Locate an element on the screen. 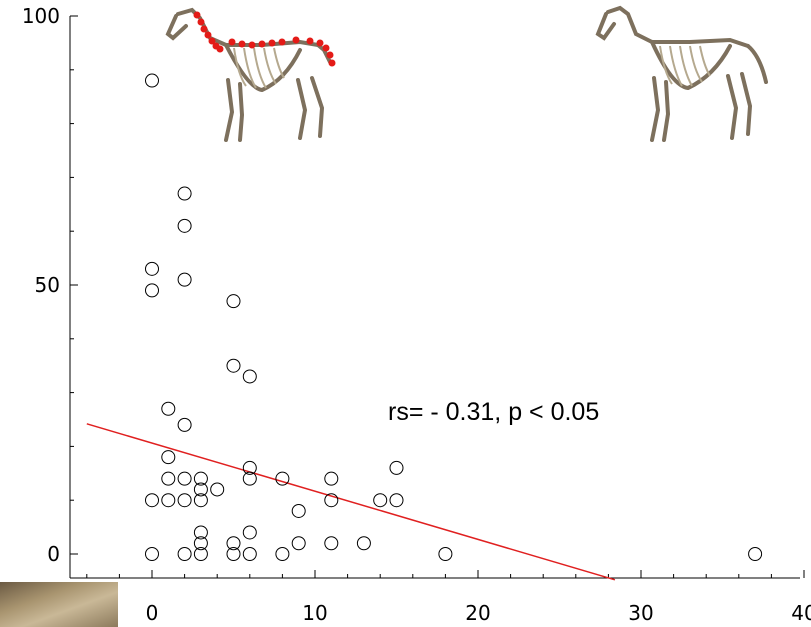 This screenshot has width=811, height=627. y-tick-label: 50 is located at coordinates (47, 285).